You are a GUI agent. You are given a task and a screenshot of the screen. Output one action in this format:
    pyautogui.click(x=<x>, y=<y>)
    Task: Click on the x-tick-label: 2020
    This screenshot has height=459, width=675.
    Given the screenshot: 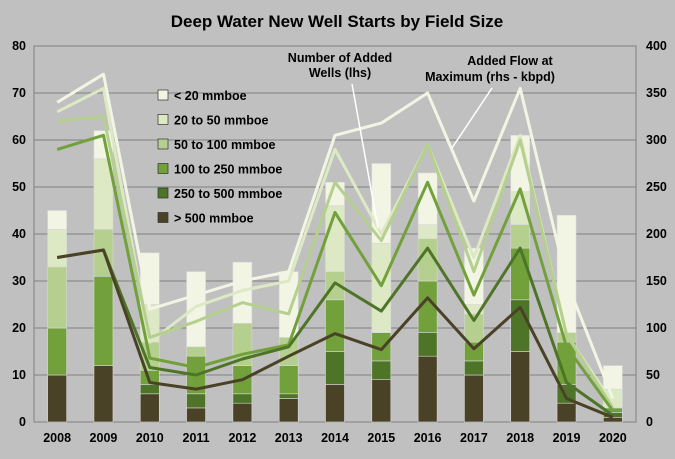 What is the action you would take?
    pyautogui.click(x=613, y=438)
    